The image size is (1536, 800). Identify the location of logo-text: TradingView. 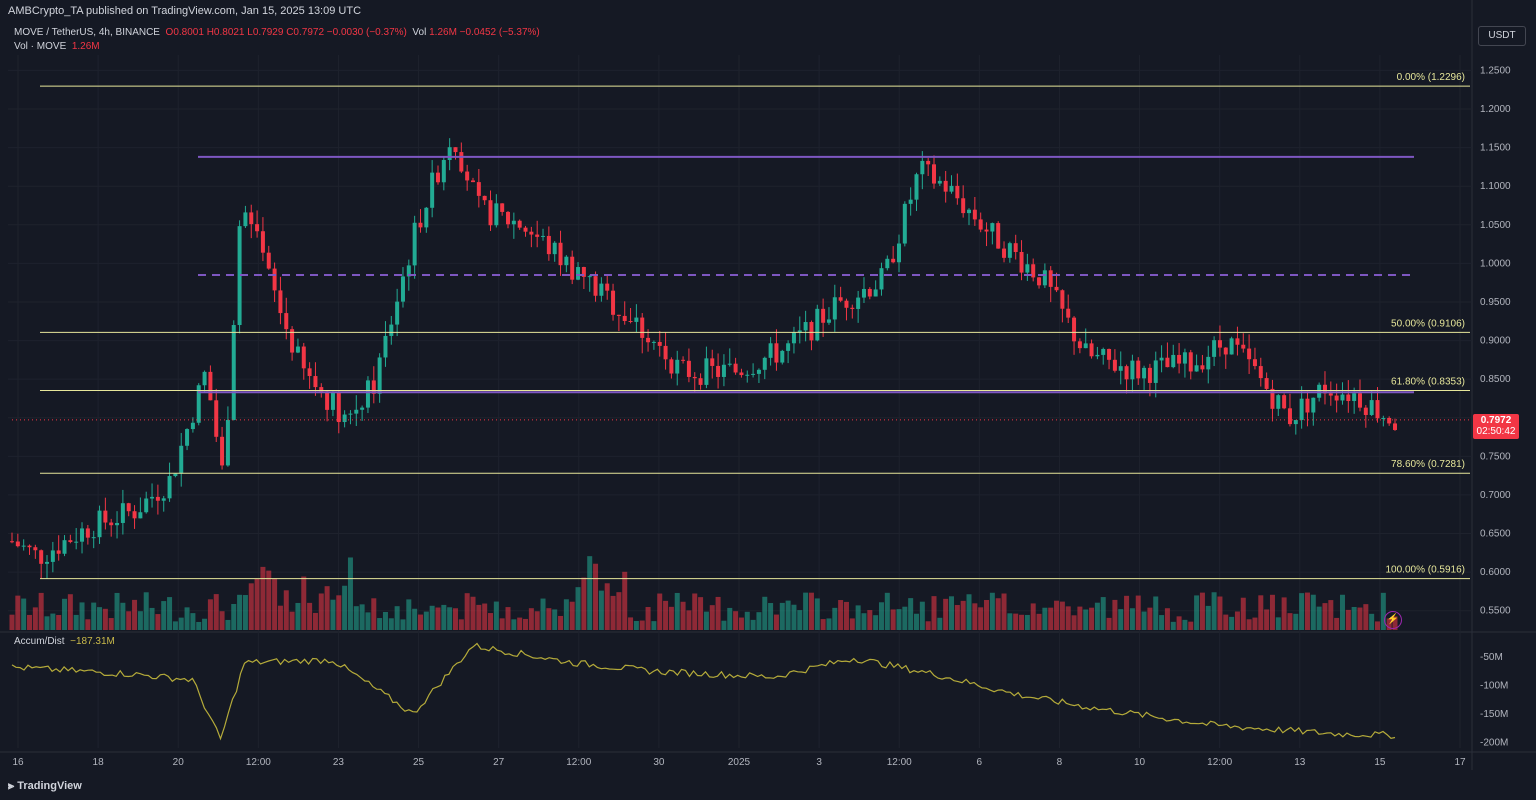
(49, 786).